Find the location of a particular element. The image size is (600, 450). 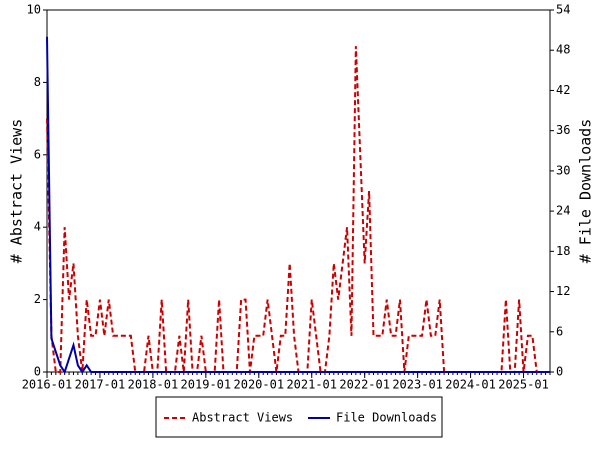

x-tick-label: 2019-01 is located at coordinates (206, 385).